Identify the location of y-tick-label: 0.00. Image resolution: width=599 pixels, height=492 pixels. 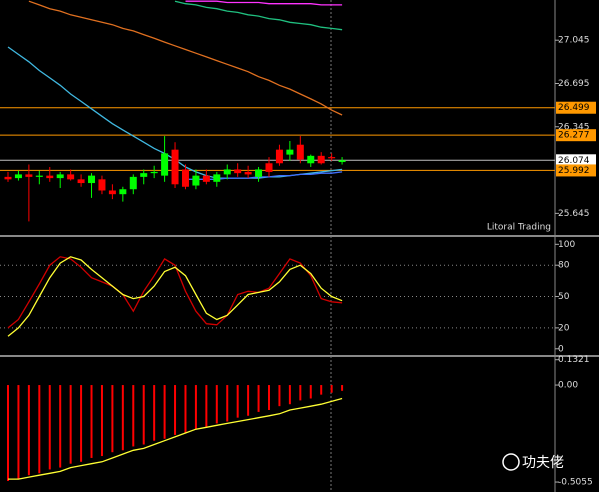
(568, 386).